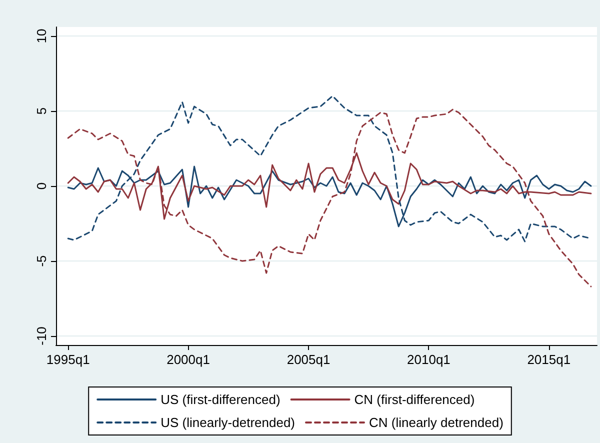 Image resolution: width=600 pixels, height=443 pixels. What do you see at coordinates (549, 359) in the screenshot?
I see `x-tick-label: 2015q1` at bounding box center [549, 359].